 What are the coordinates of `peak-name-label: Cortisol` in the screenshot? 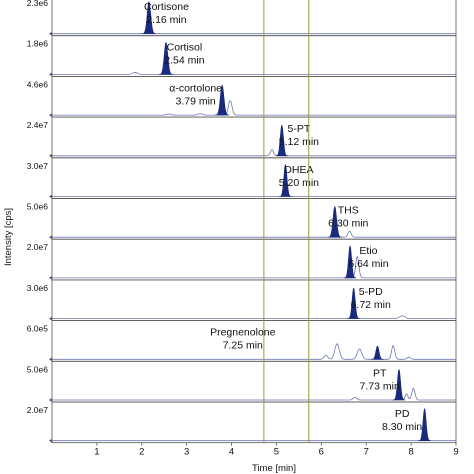 It's located at (185, 48).